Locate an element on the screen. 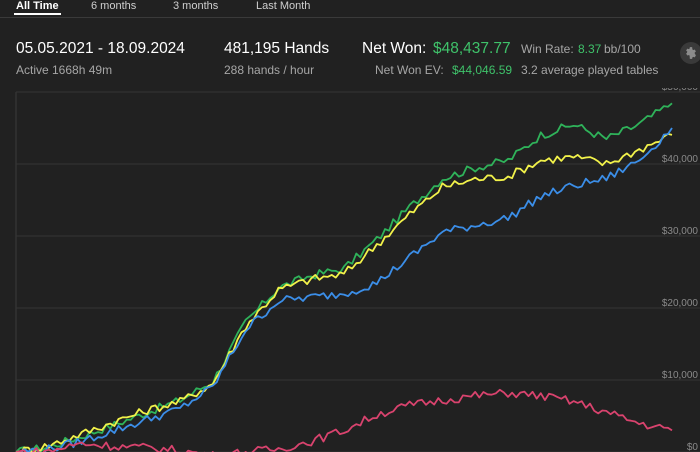  net-won-label: Net Won: is located at coordinates (394, 48).